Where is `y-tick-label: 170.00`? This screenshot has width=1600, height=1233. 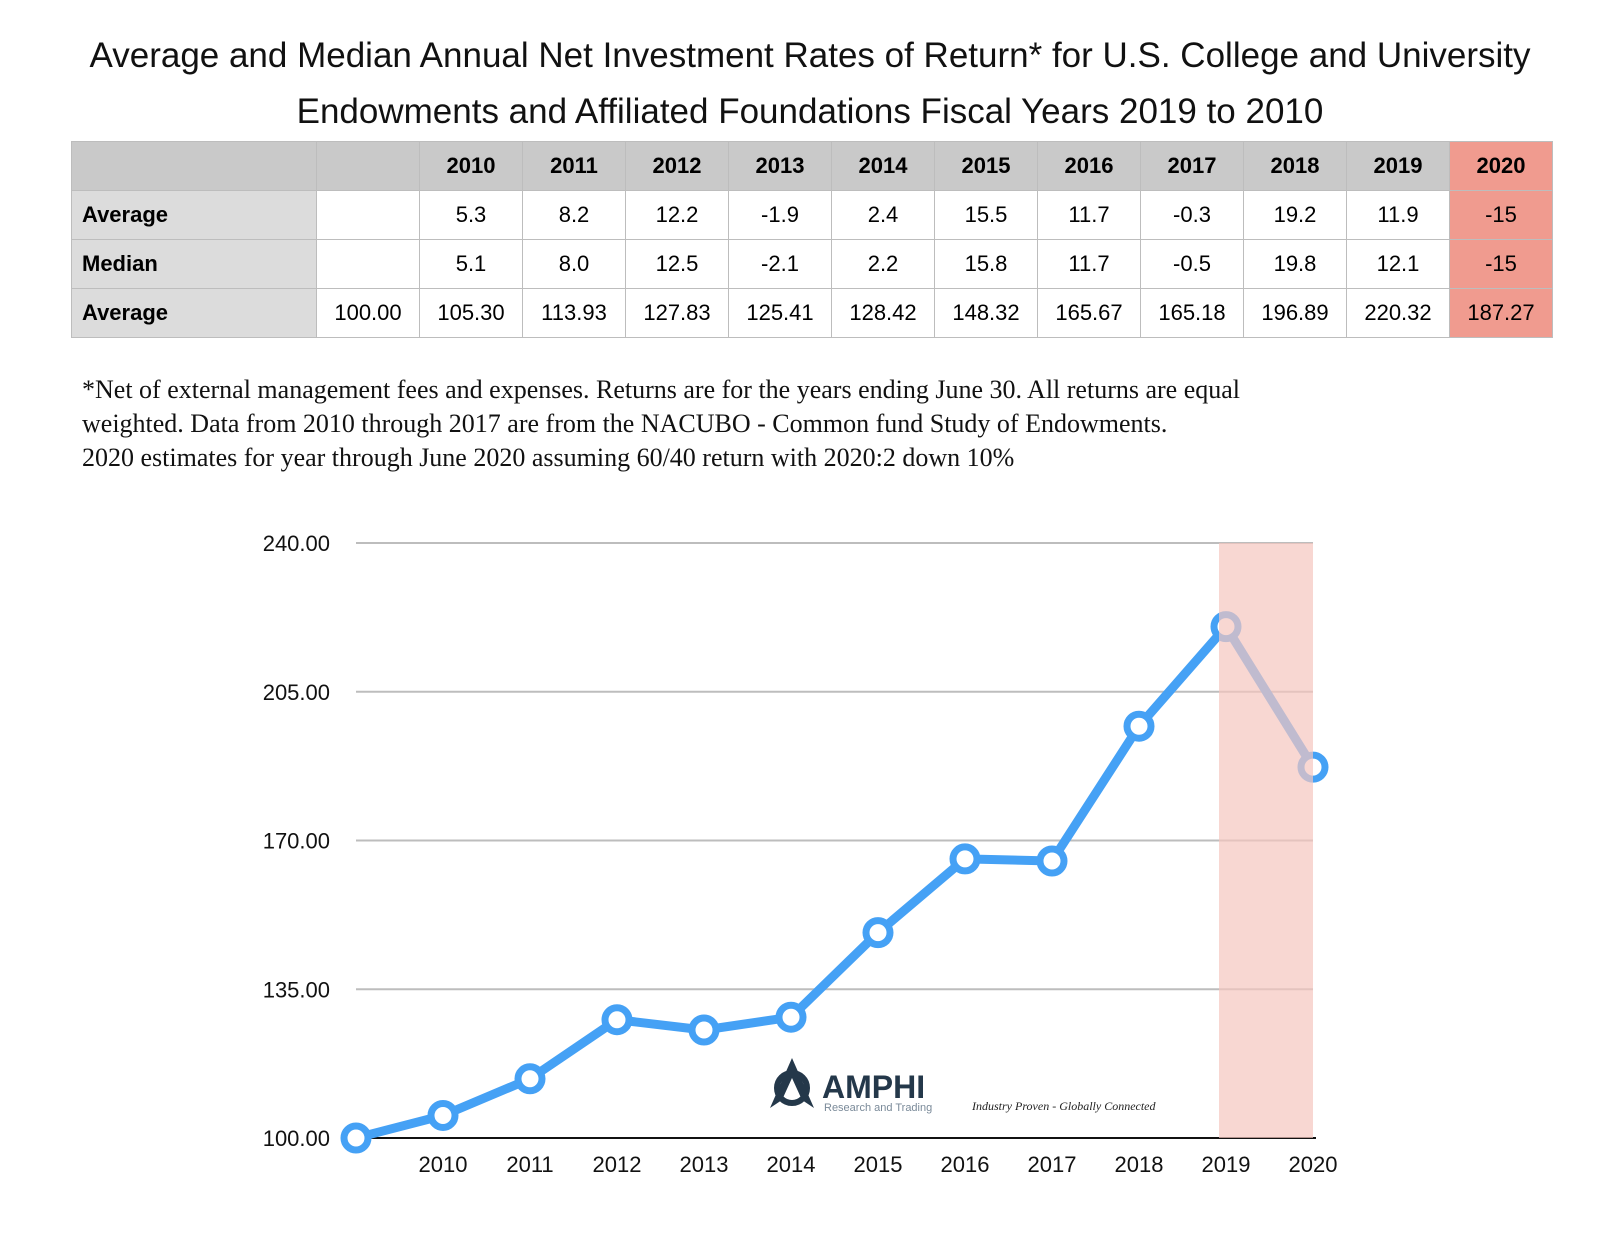
y-tick-label: 170.00 is located at coordinates (296, 841).